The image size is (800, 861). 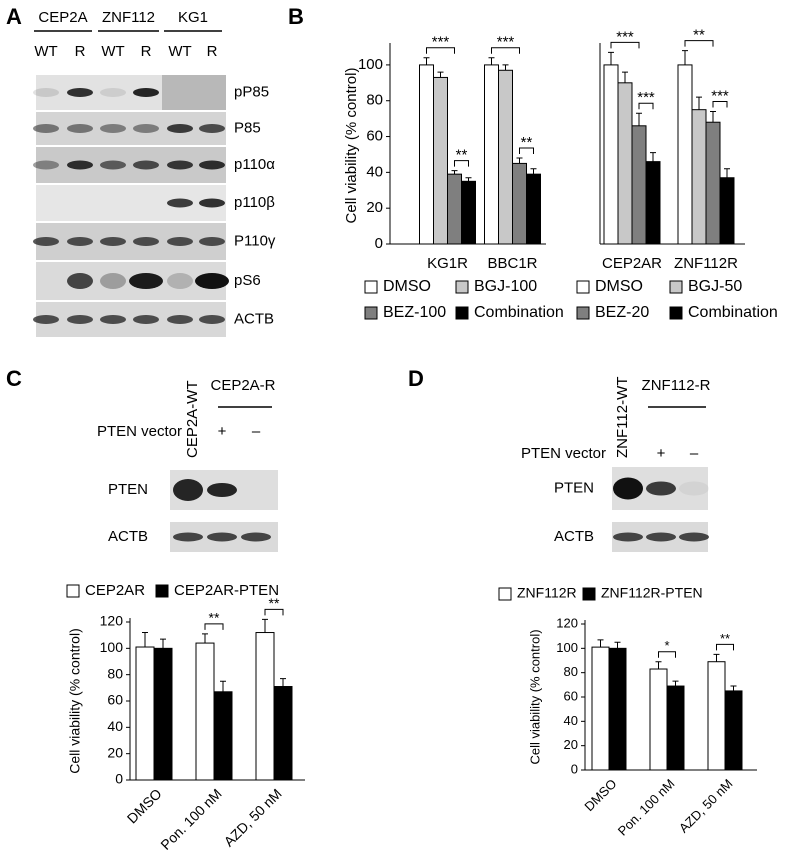 What do you see at coordinates (447, 263) in the screenshot?
I see `x-tick-label: KG1R` at bounding box center [447, 263].